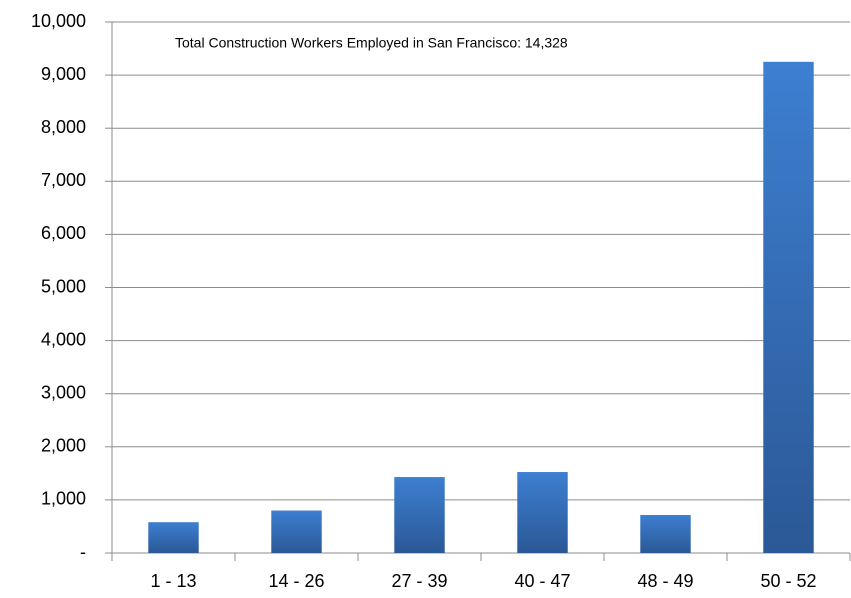  I want to click on y-tick-label: 8,000, so click(63, 127).